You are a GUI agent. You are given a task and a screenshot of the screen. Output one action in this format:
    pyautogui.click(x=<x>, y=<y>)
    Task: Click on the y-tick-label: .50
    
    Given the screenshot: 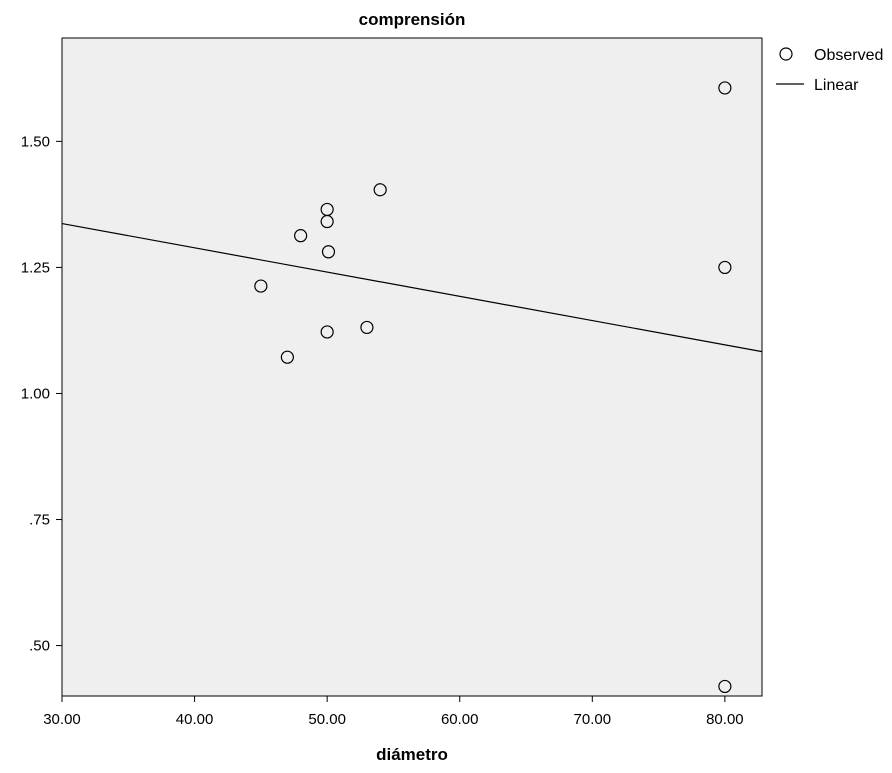 What is the action you would take?
    pyautogui.click(x=39, y=646)
    